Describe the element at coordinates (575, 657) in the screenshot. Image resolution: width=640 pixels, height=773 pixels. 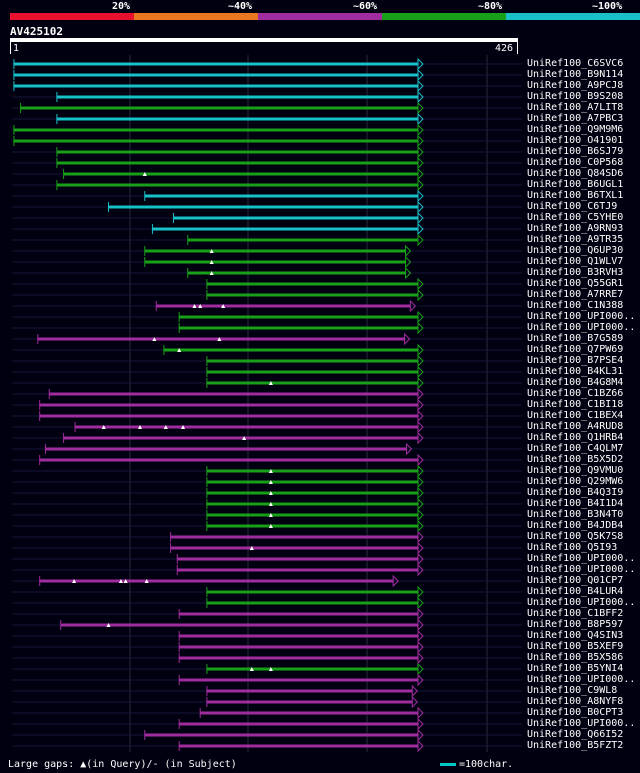
I see `hit-name-link: UniRef100_B5X586` at that location.